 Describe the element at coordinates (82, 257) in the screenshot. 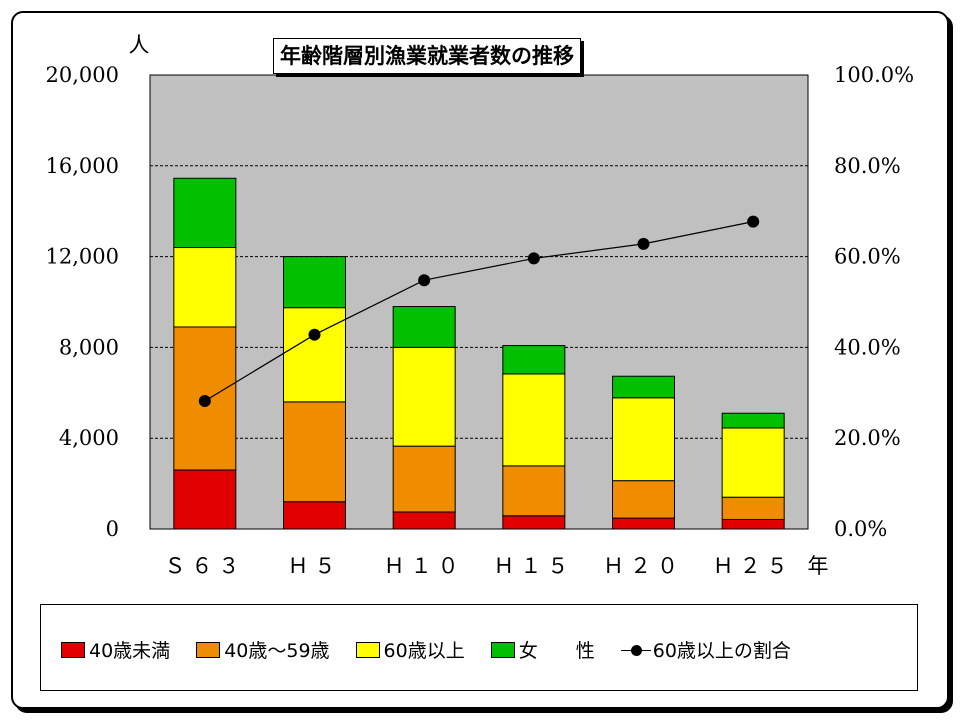

I see `y-tick-label: 12,000` at that location.